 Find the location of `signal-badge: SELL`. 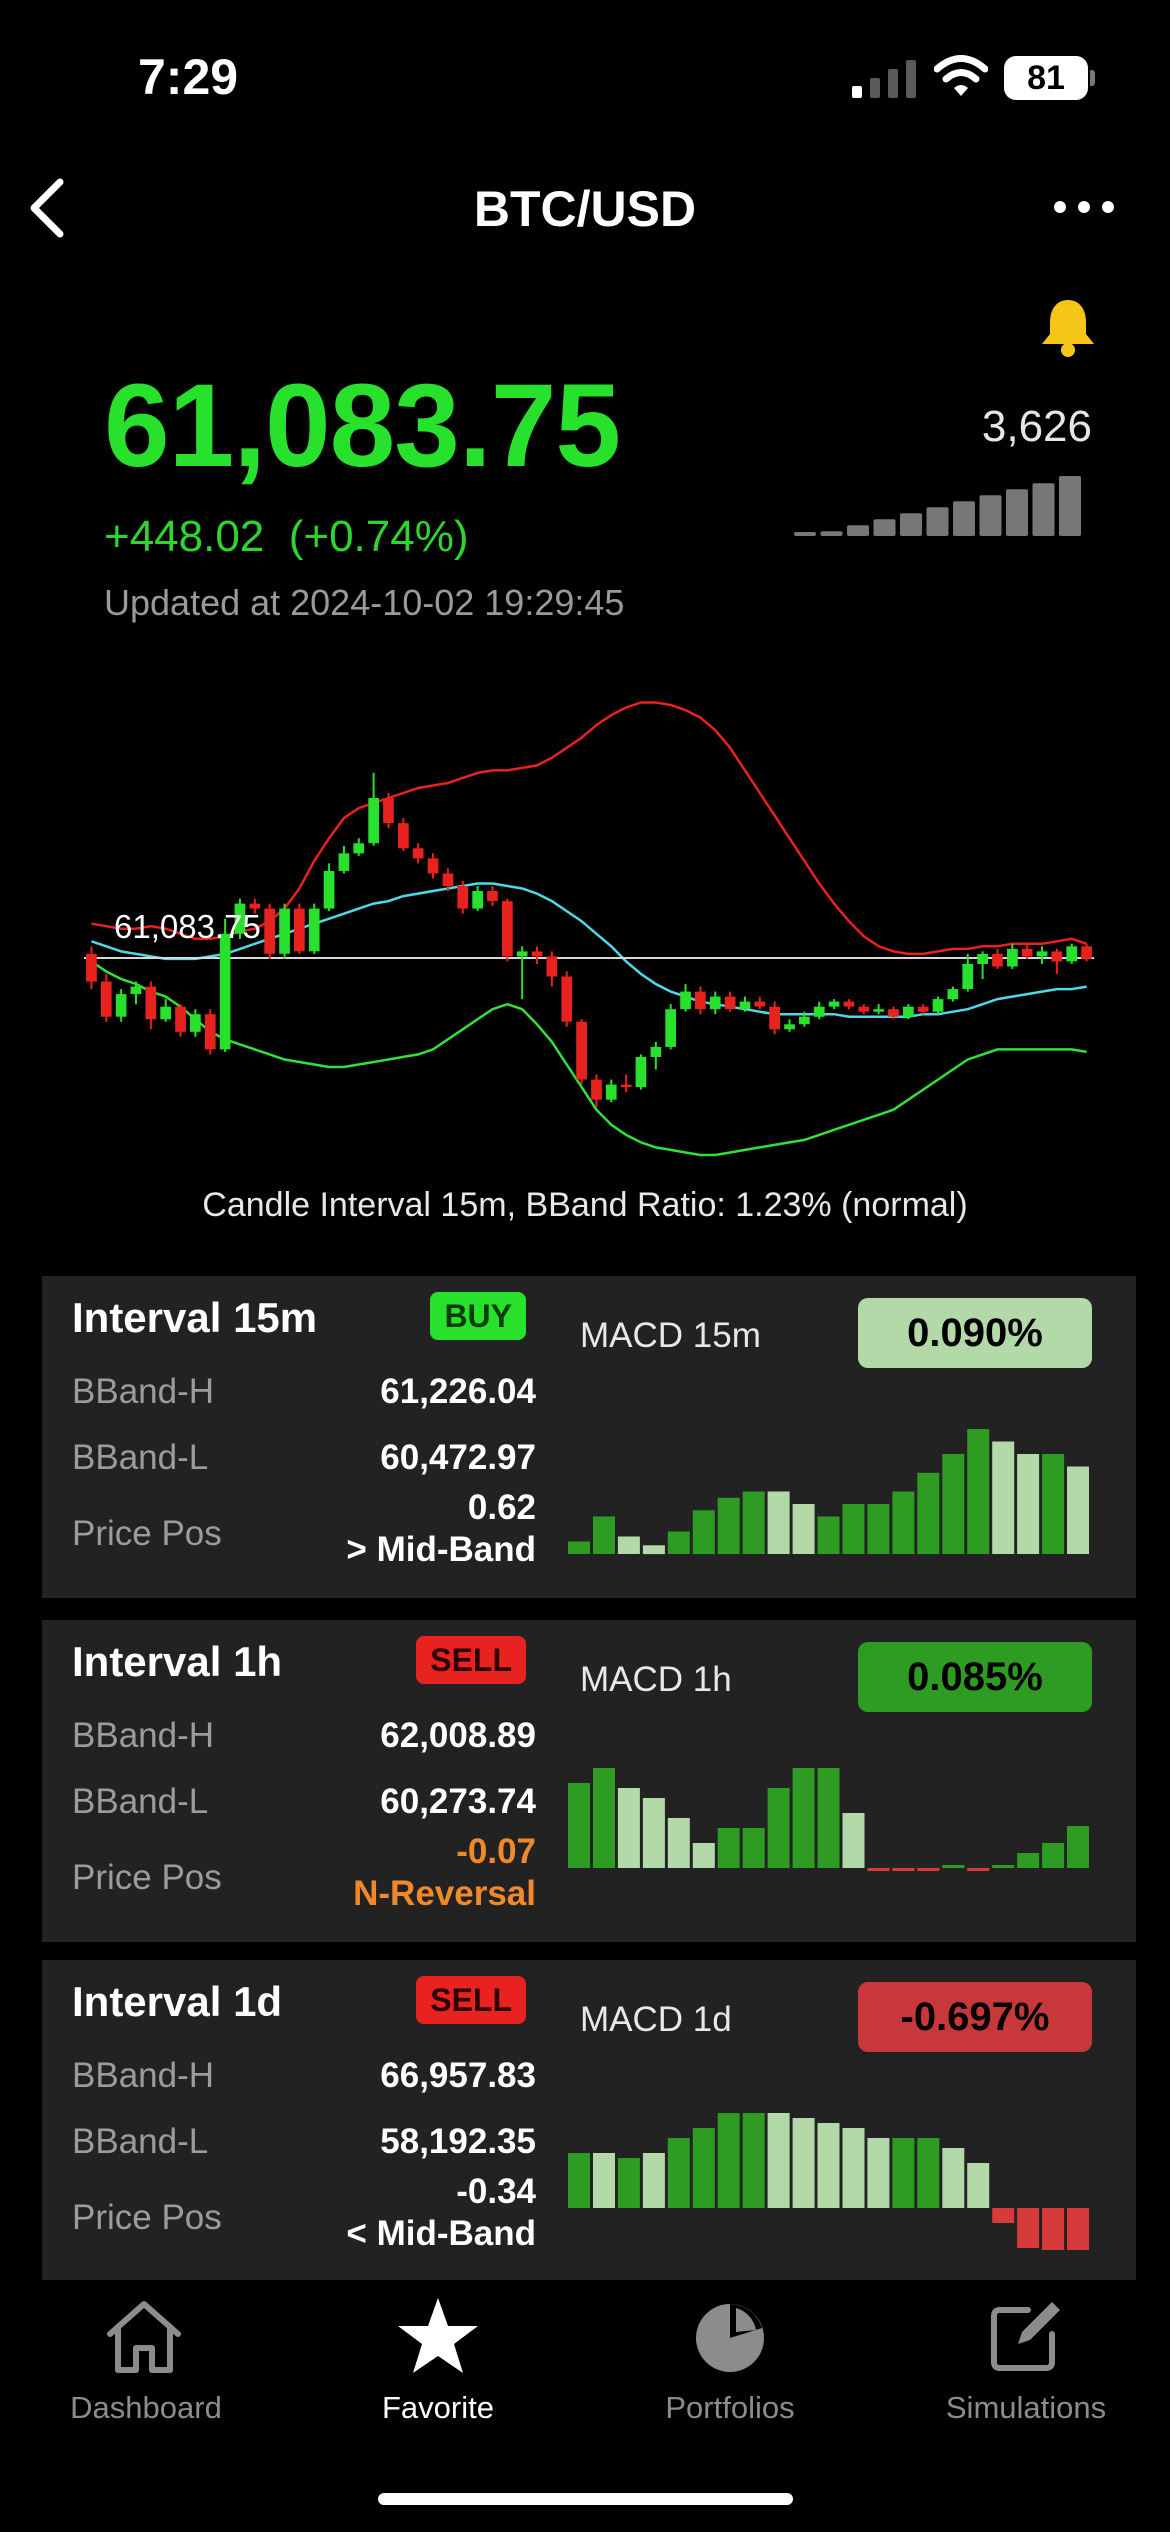

signal-badge: SELL is located at coordinates (471, 1660).